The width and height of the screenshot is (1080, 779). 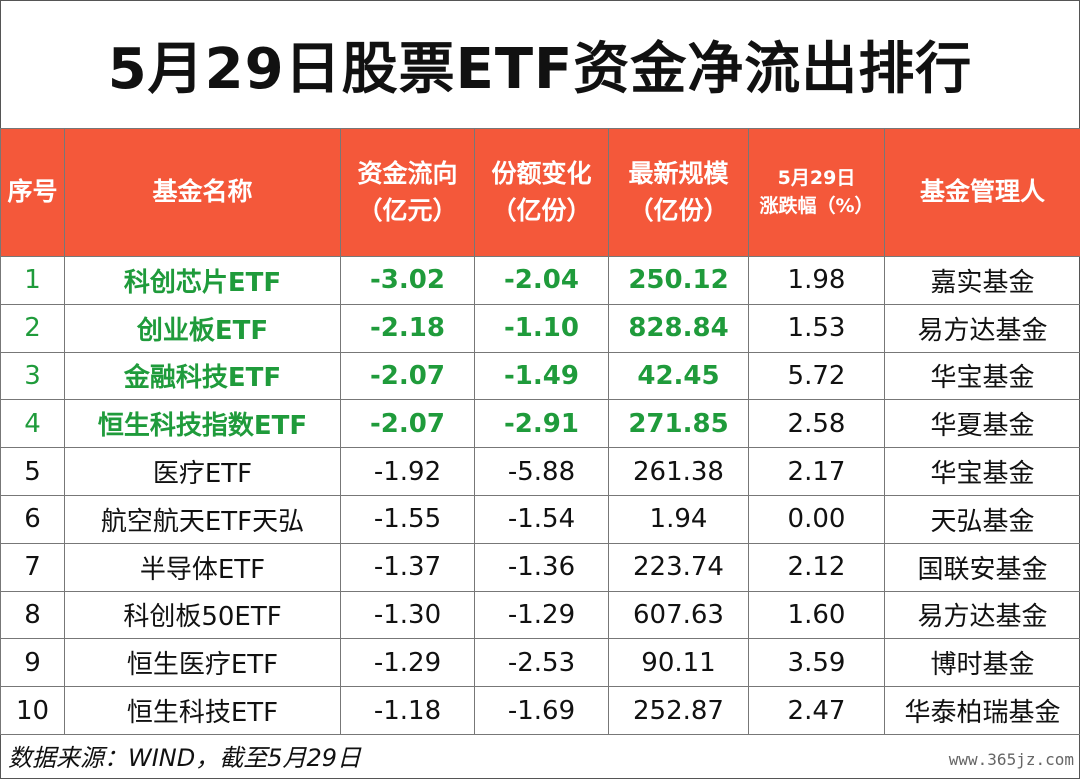 What do you see at coordinates (407, 280) in the screenshot?
I see `cell-flow: -3.02` at bounding box center [407, 280].